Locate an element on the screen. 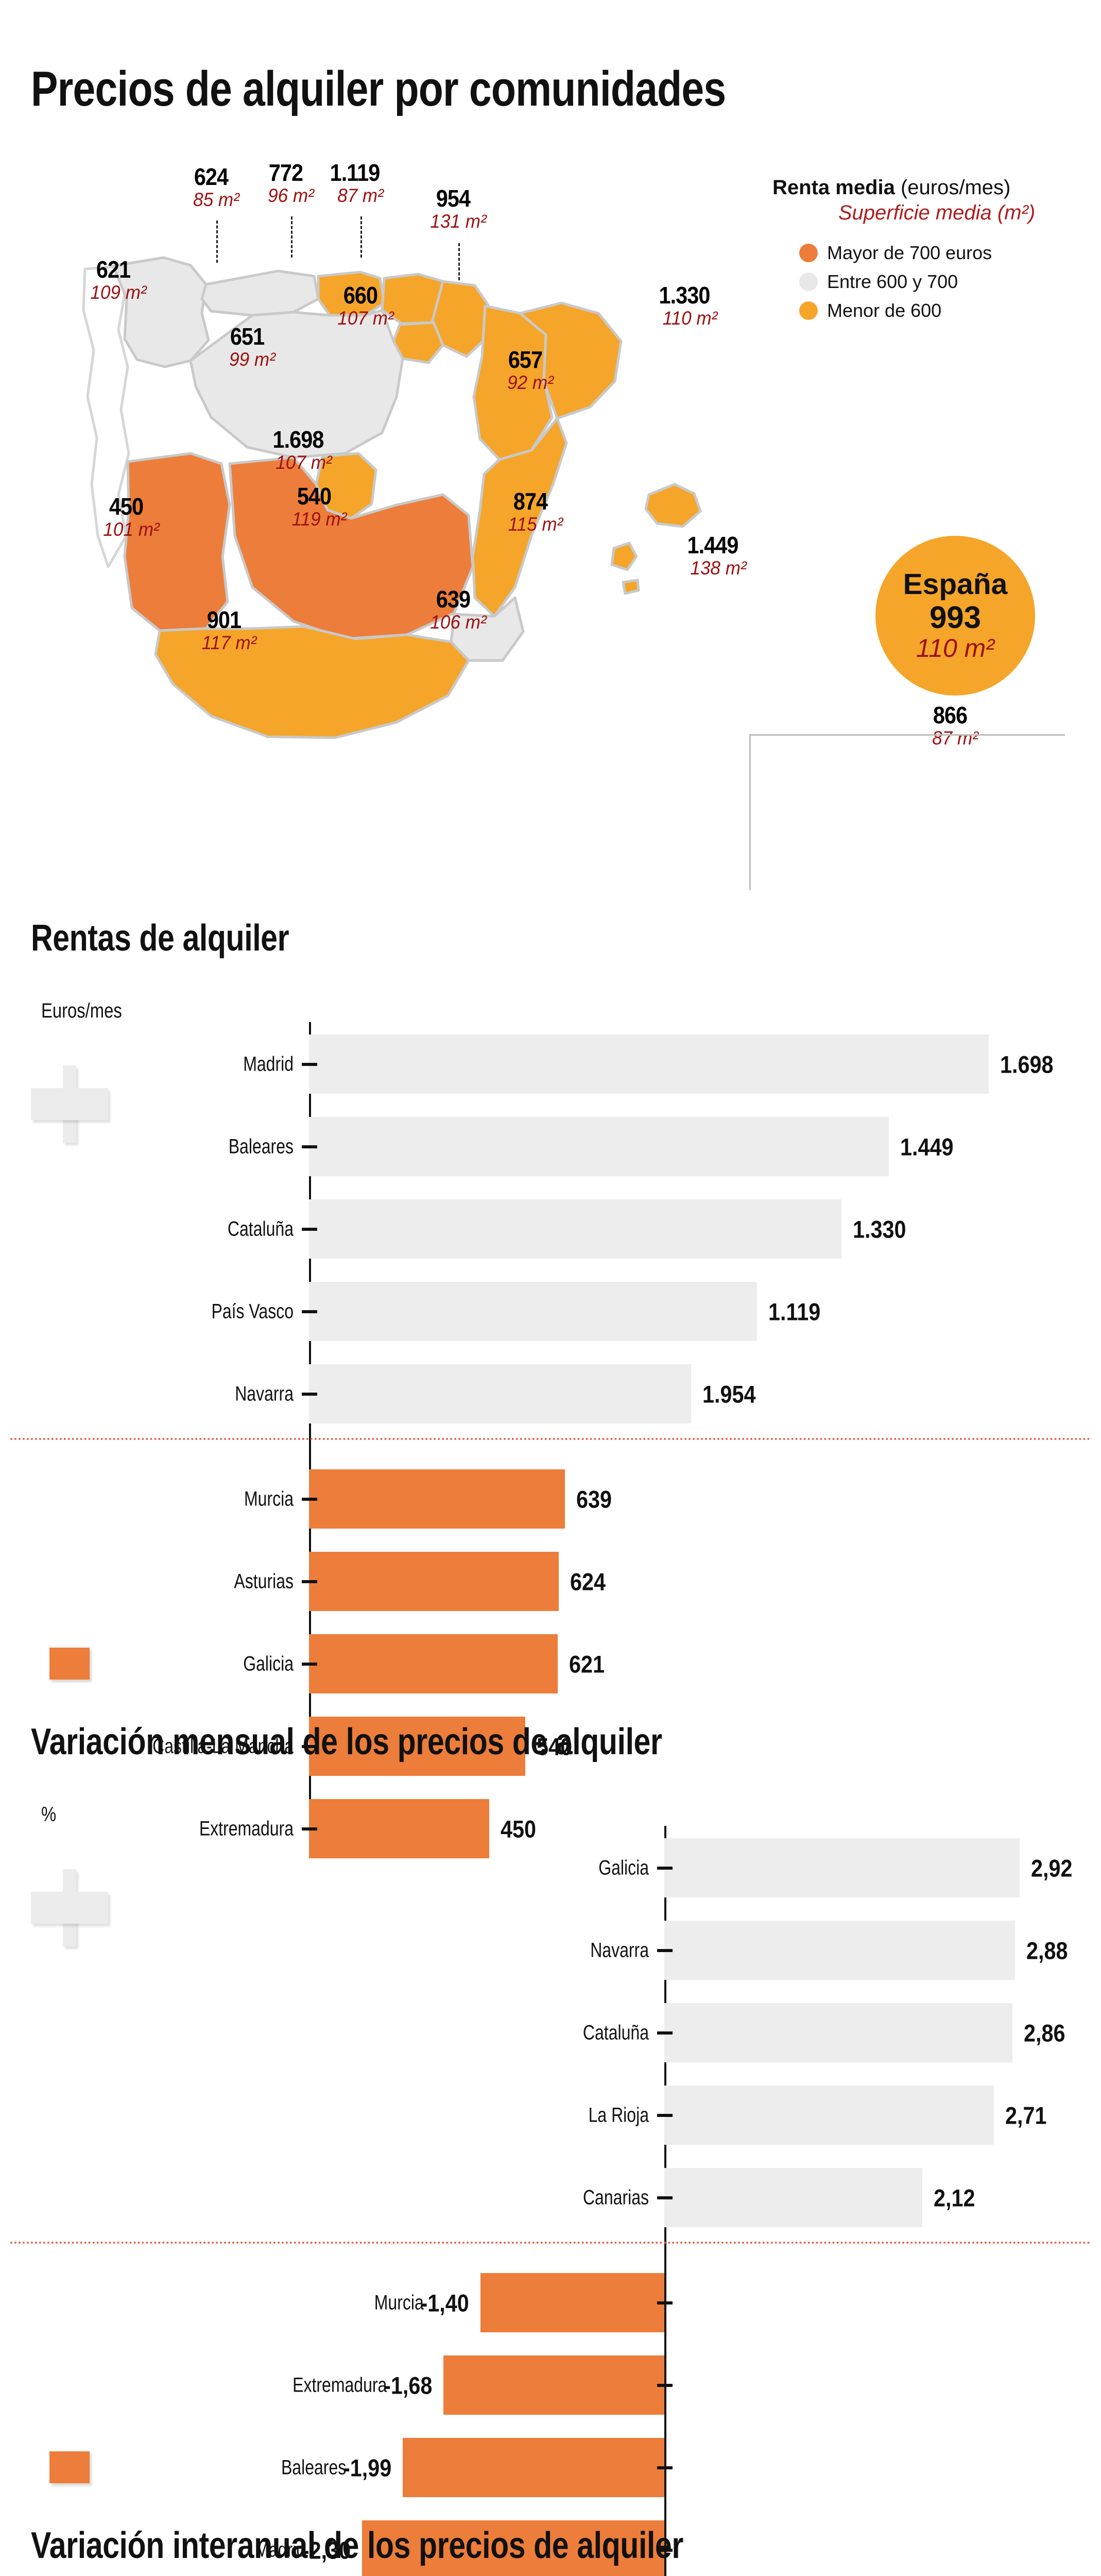 The height and width of the screenshot is (2576, 1101). map-label-asturias: 624 85 m² is located at coordinates (216, 187).